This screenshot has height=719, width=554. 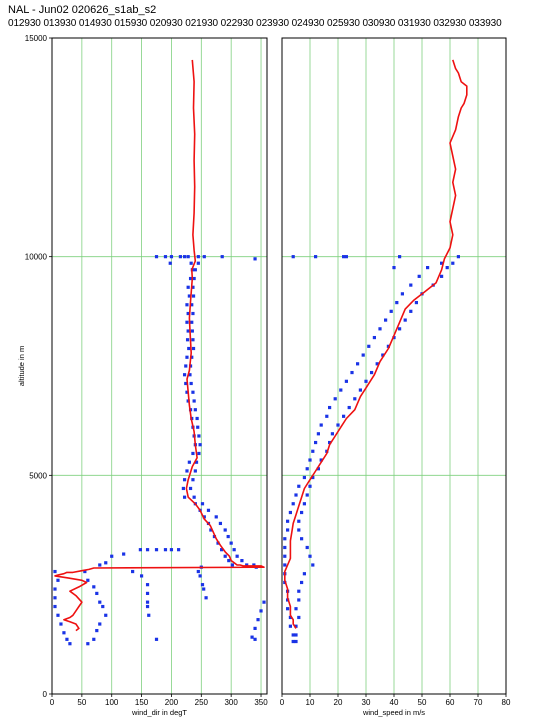 What do you see at coordinates (366, 702) in the screenshot?
I see `x-tick-label: 30` at bounding box center [366, 702].